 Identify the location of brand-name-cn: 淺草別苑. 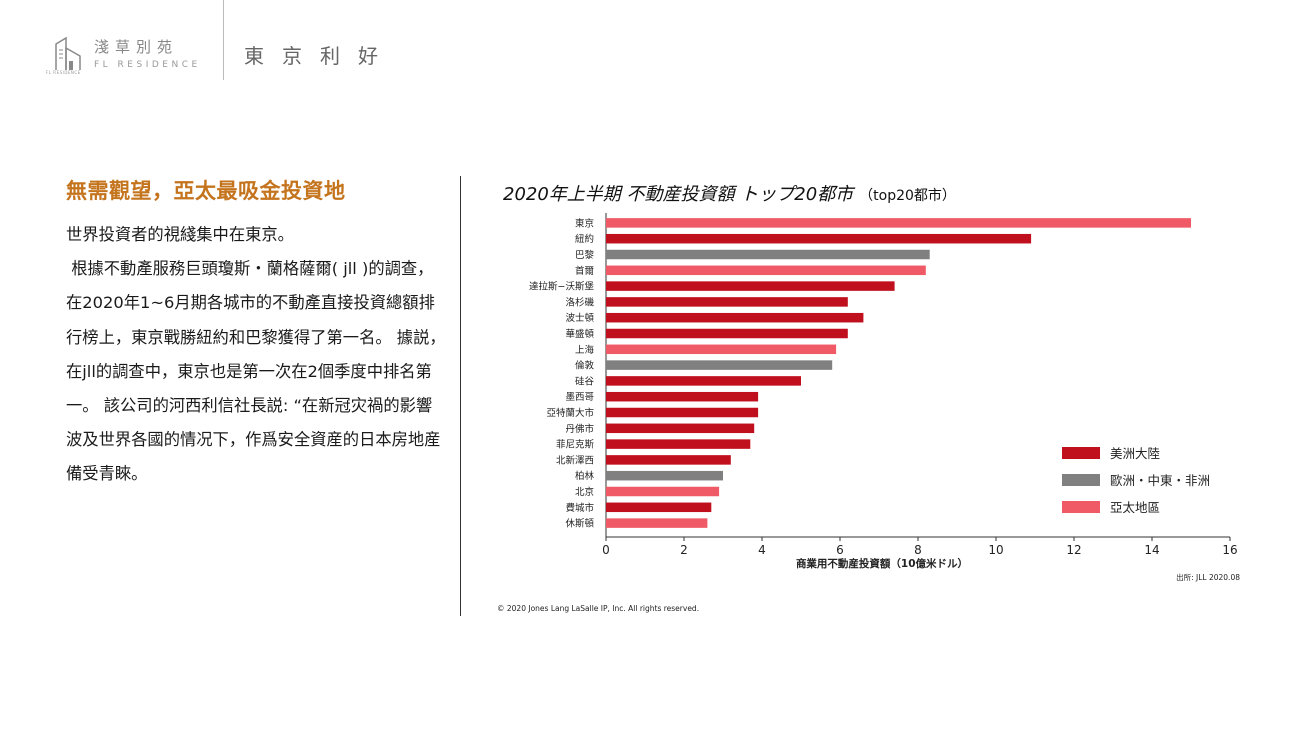
(136, 47).